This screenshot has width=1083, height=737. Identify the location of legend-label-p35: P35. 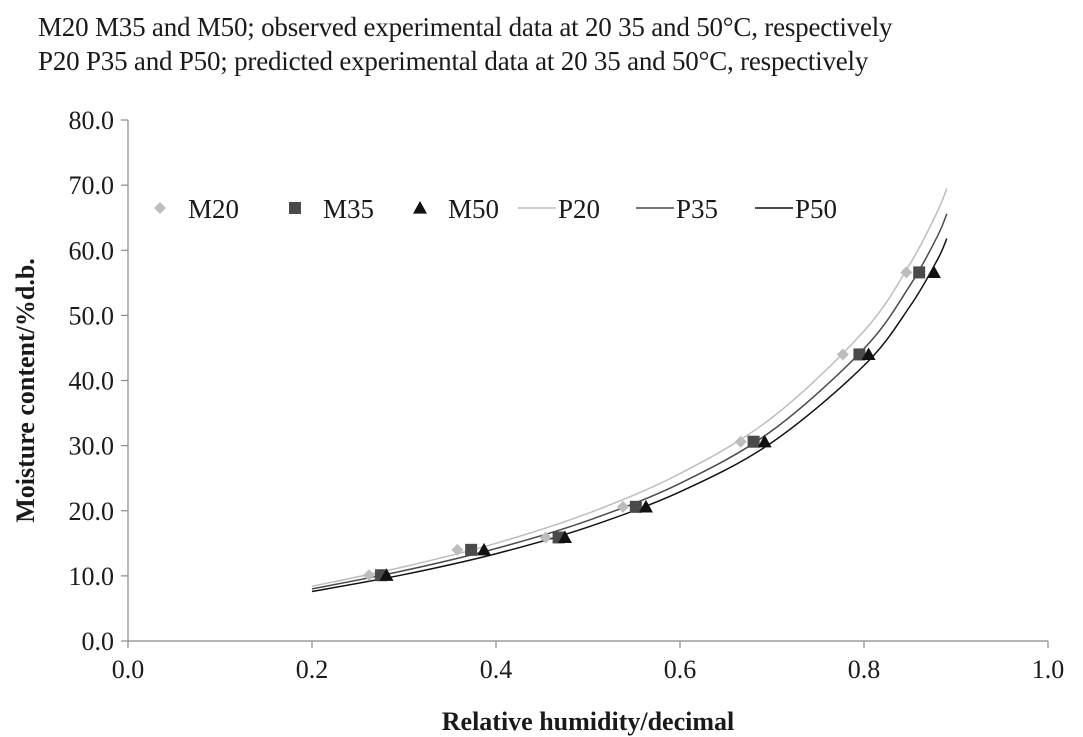
(697, 209).